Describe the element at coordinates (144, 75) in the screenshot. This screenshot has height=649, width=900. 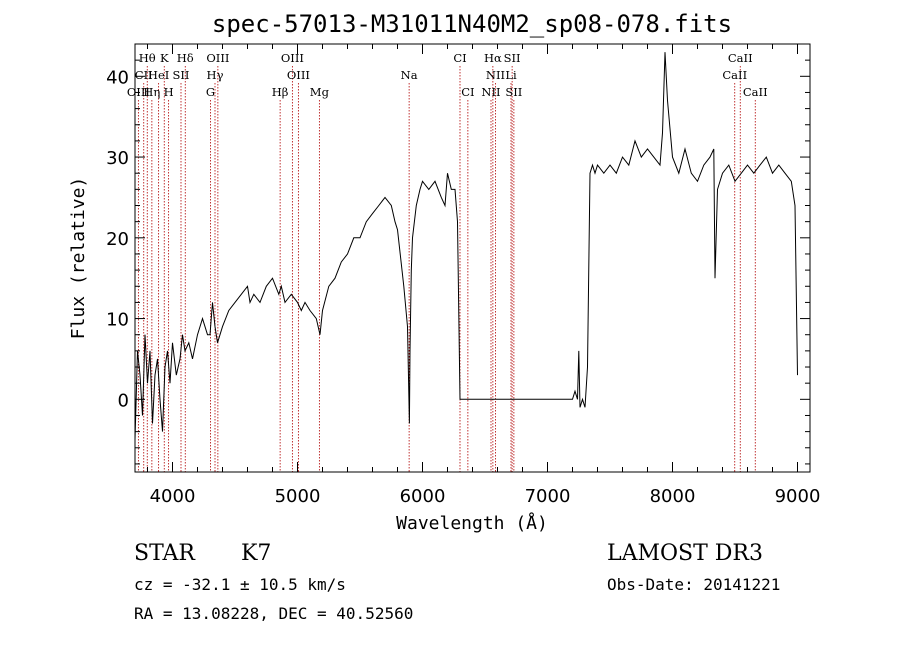
I see `line-label: CII` at that location.